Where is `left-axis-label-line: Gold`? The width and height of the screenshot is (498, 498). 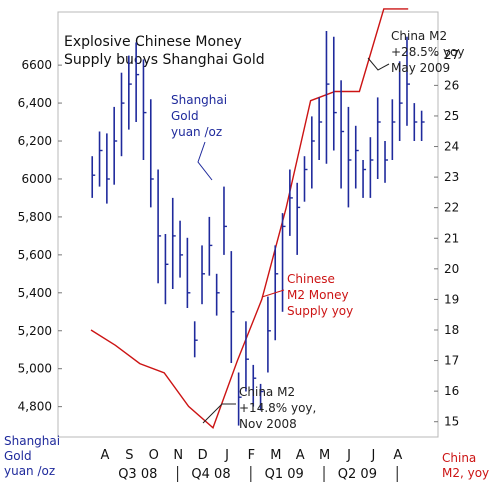 left-axis-label-line: Gold is located at coordinates (18, 456).